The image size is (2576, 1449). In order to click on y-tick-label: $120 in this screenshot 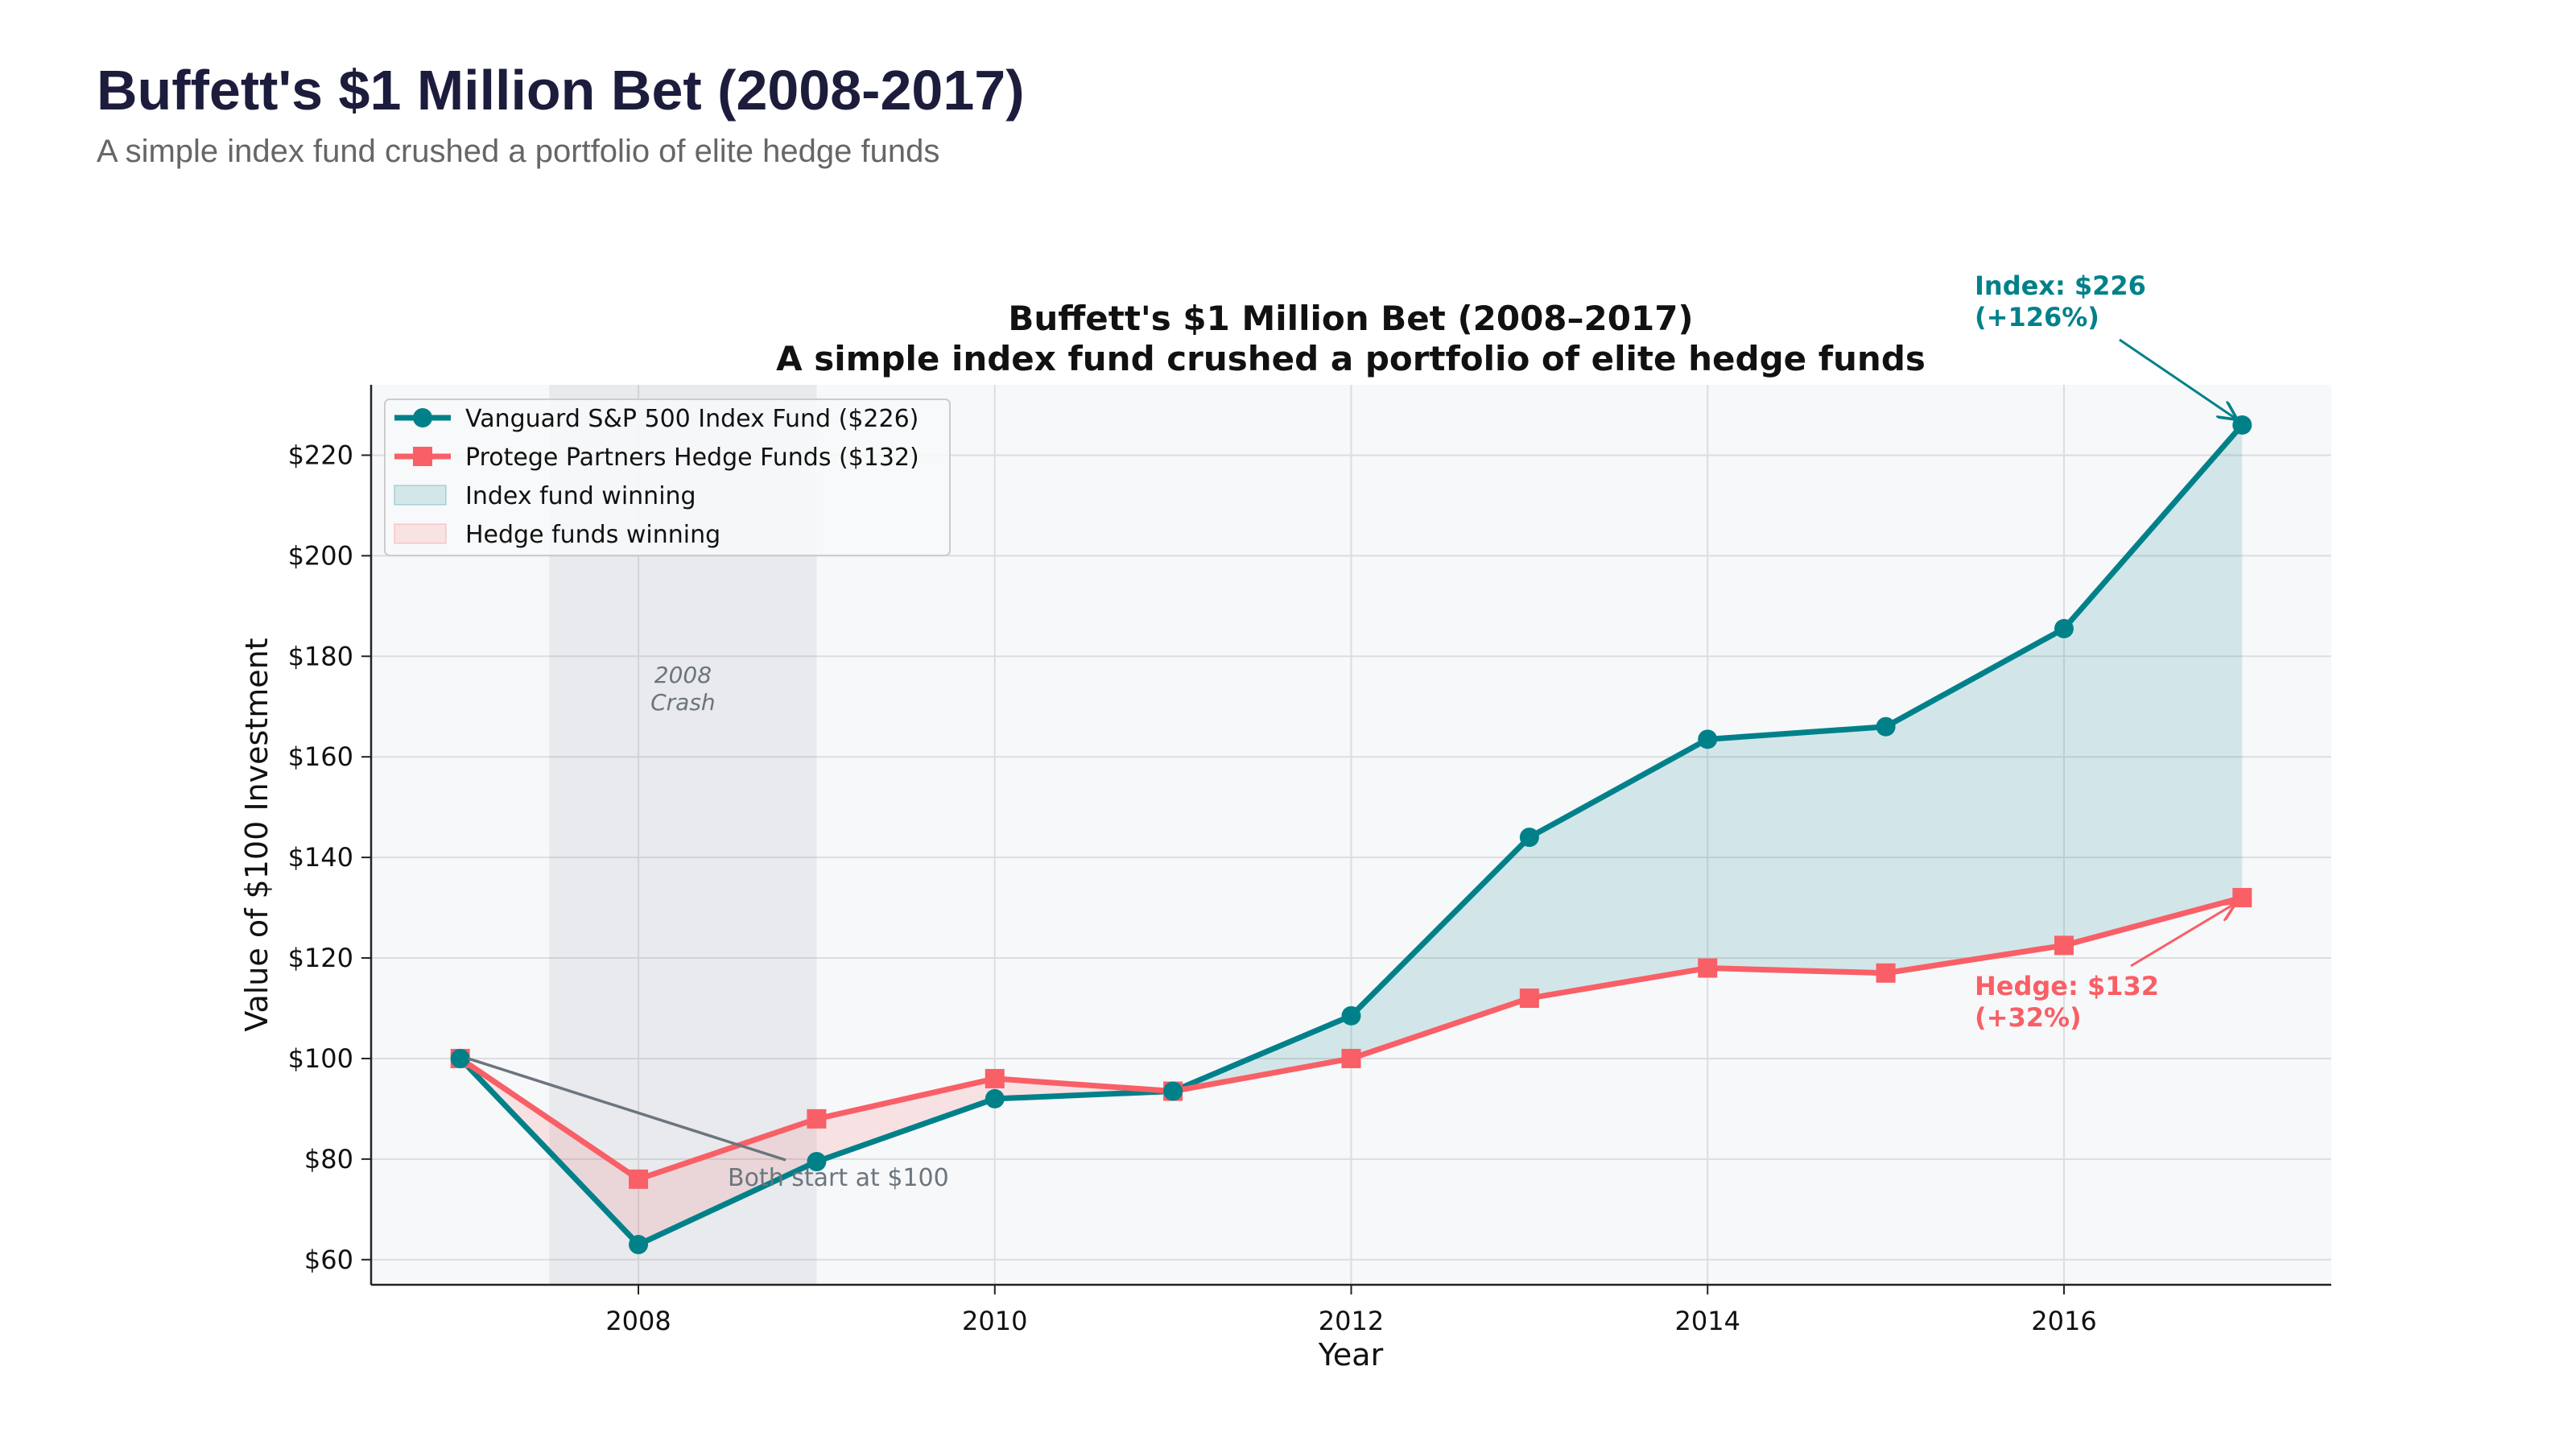, I will do `click(320, 958)`.